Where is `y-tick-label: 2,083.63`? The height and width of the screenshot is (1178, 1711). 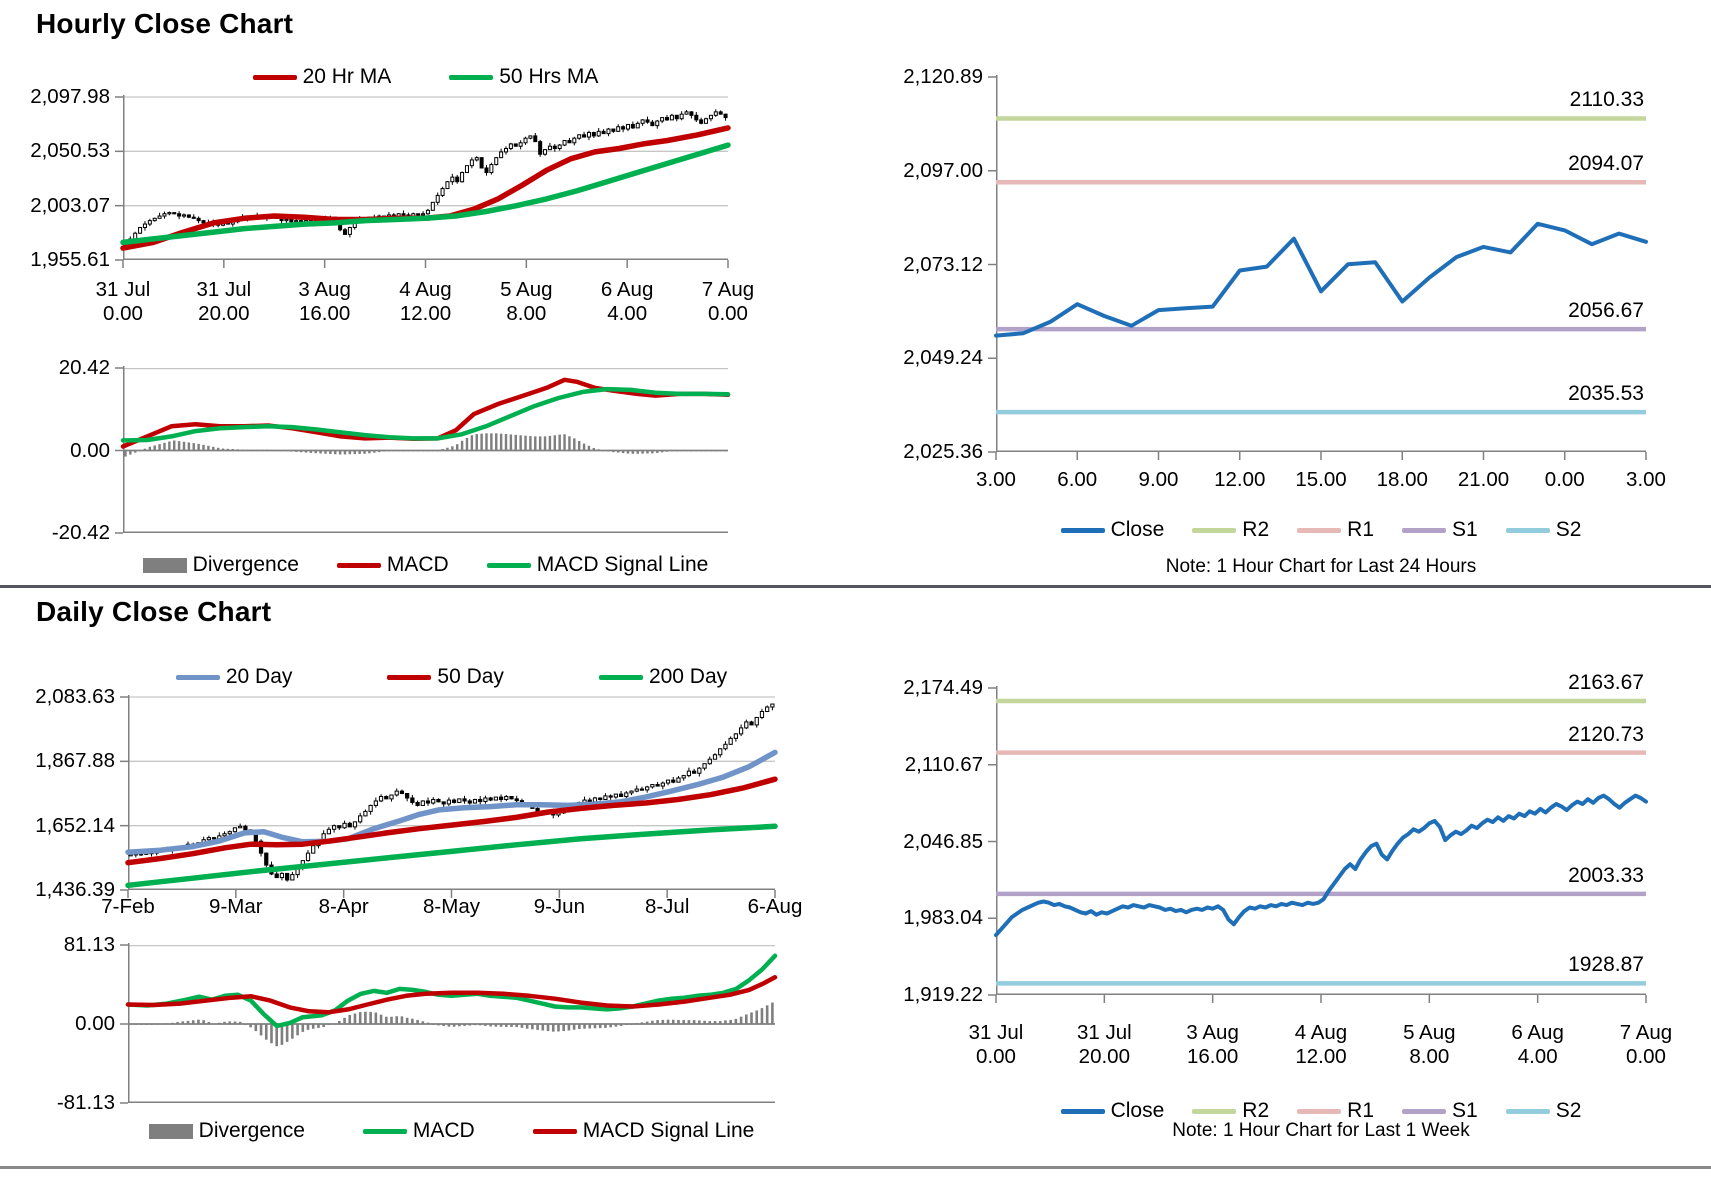
y-tick-label: 2,083.63 is located at coordinates (75, 696).